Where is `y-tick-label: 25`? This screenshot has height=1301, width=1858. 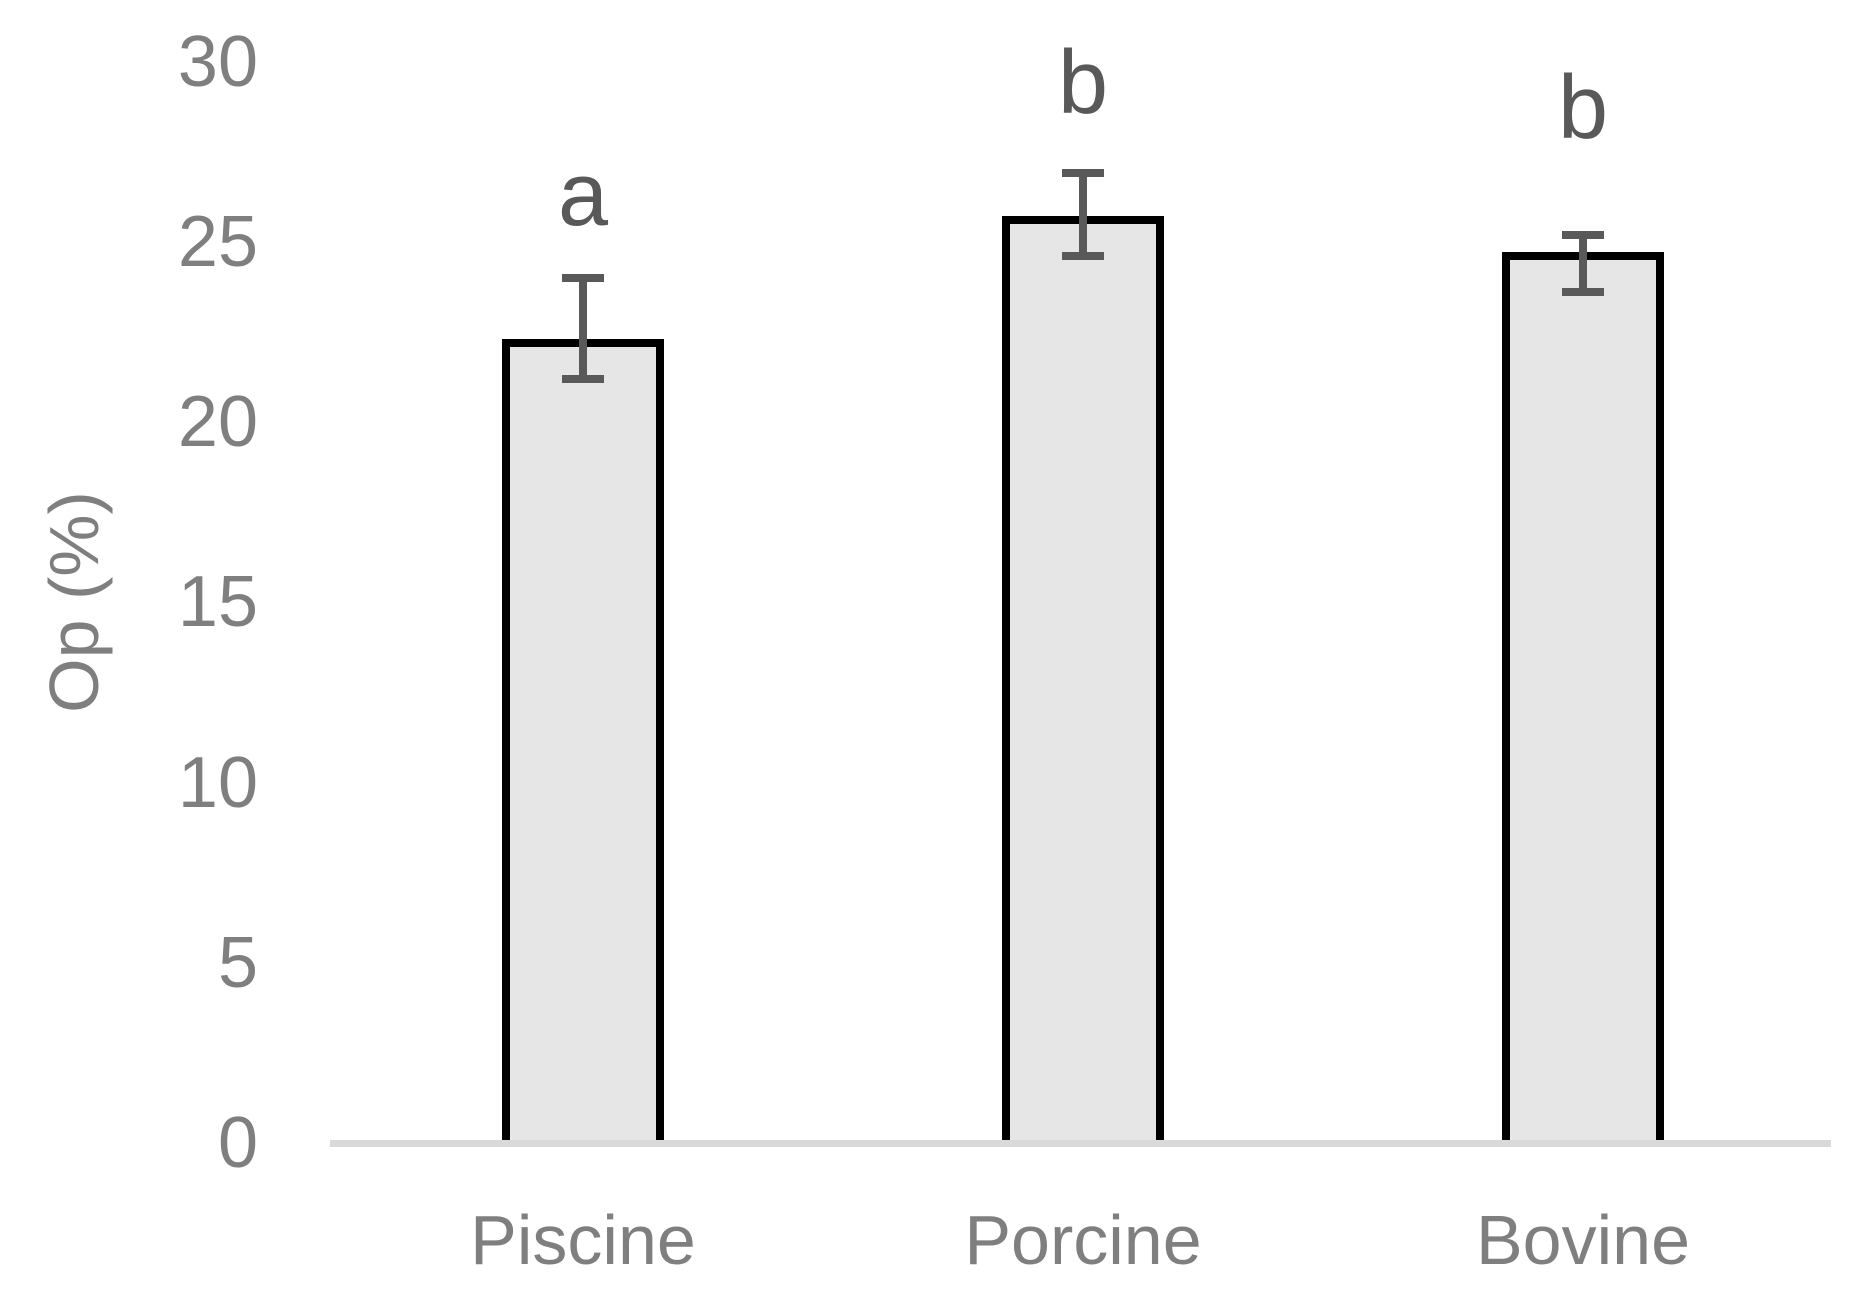 y-tick-label: 25 is located at coordinates (217, 241).